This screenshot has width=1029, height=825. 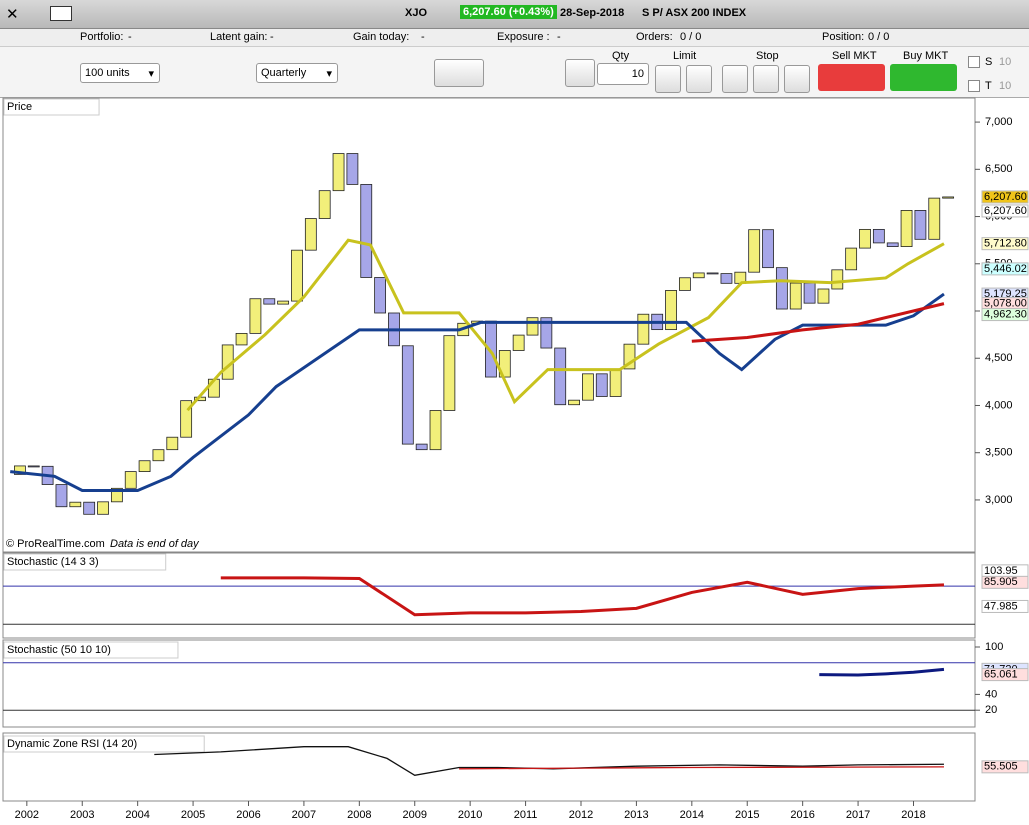 What do you see at coordinates (61, 13) in the screenshot?
I see `keyboard-icon` at bounding box center [61, 13].